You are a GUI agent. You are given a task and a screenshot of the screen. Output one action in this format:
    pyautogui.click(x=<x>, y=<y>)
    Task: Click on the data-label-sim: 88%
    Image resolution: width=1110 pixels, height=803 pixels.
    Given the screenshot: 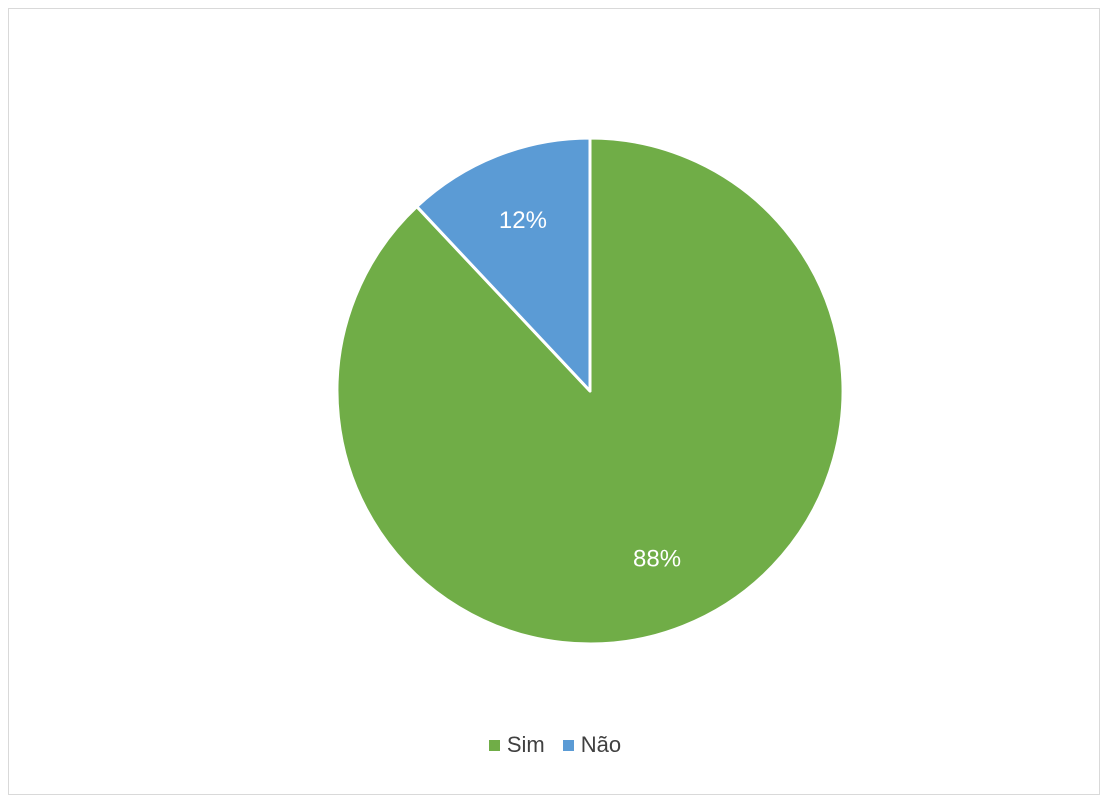 What is the action you would take?
    pyautogui.click(x=657, y=559)
    